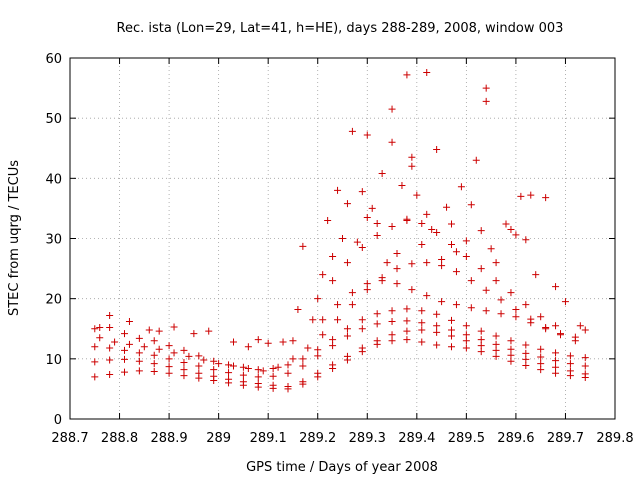 The image size is (640, 480). What do you see at coordinates (69, 438) in the screenshot?
I see `x-tick-label: 288.7` at bounding box center [69, 438].